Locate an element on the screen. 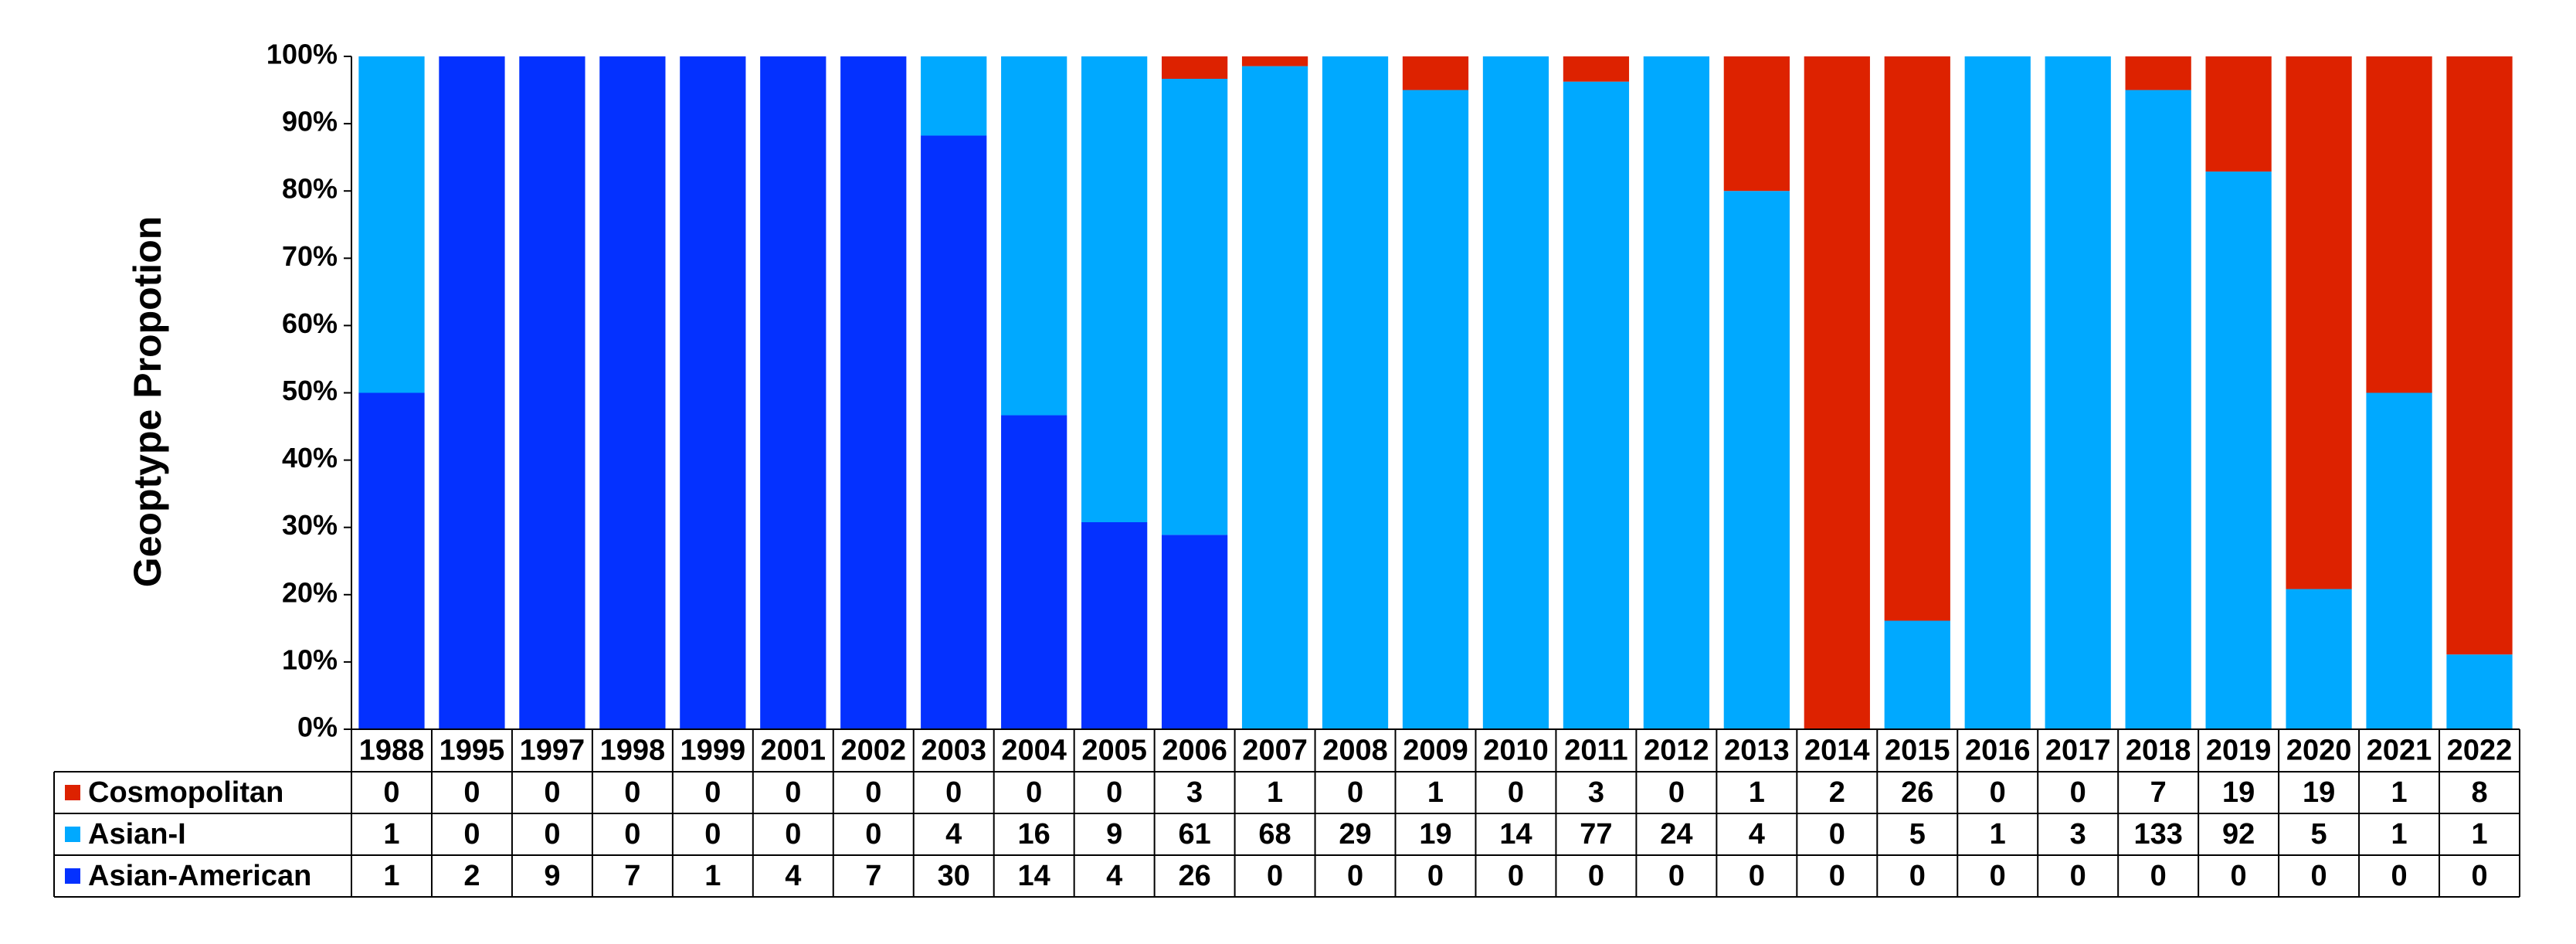 The image size is (2576, 944). y-tick-label: 20% is located at coordinates (310, 592).